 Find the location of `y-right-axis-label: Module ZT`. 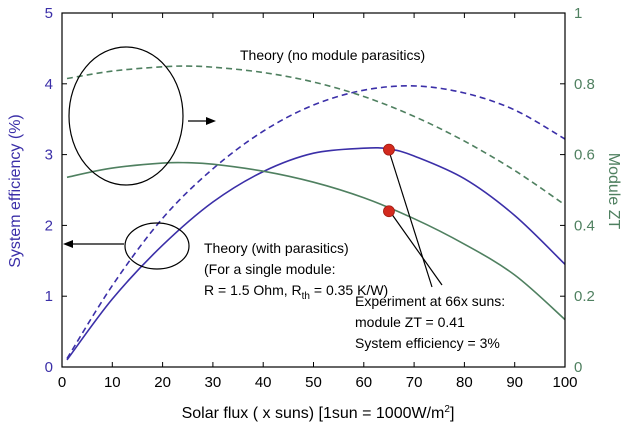

y-right-axis-label: Module ZT is located at coordinates (613, 191).